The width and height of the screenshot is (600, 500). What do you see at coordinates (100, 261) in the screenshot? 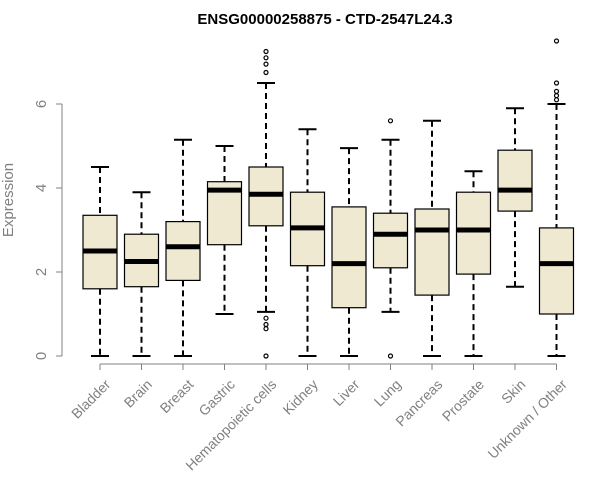
I see `box-group-bladder` at bounding box center [100, 261].